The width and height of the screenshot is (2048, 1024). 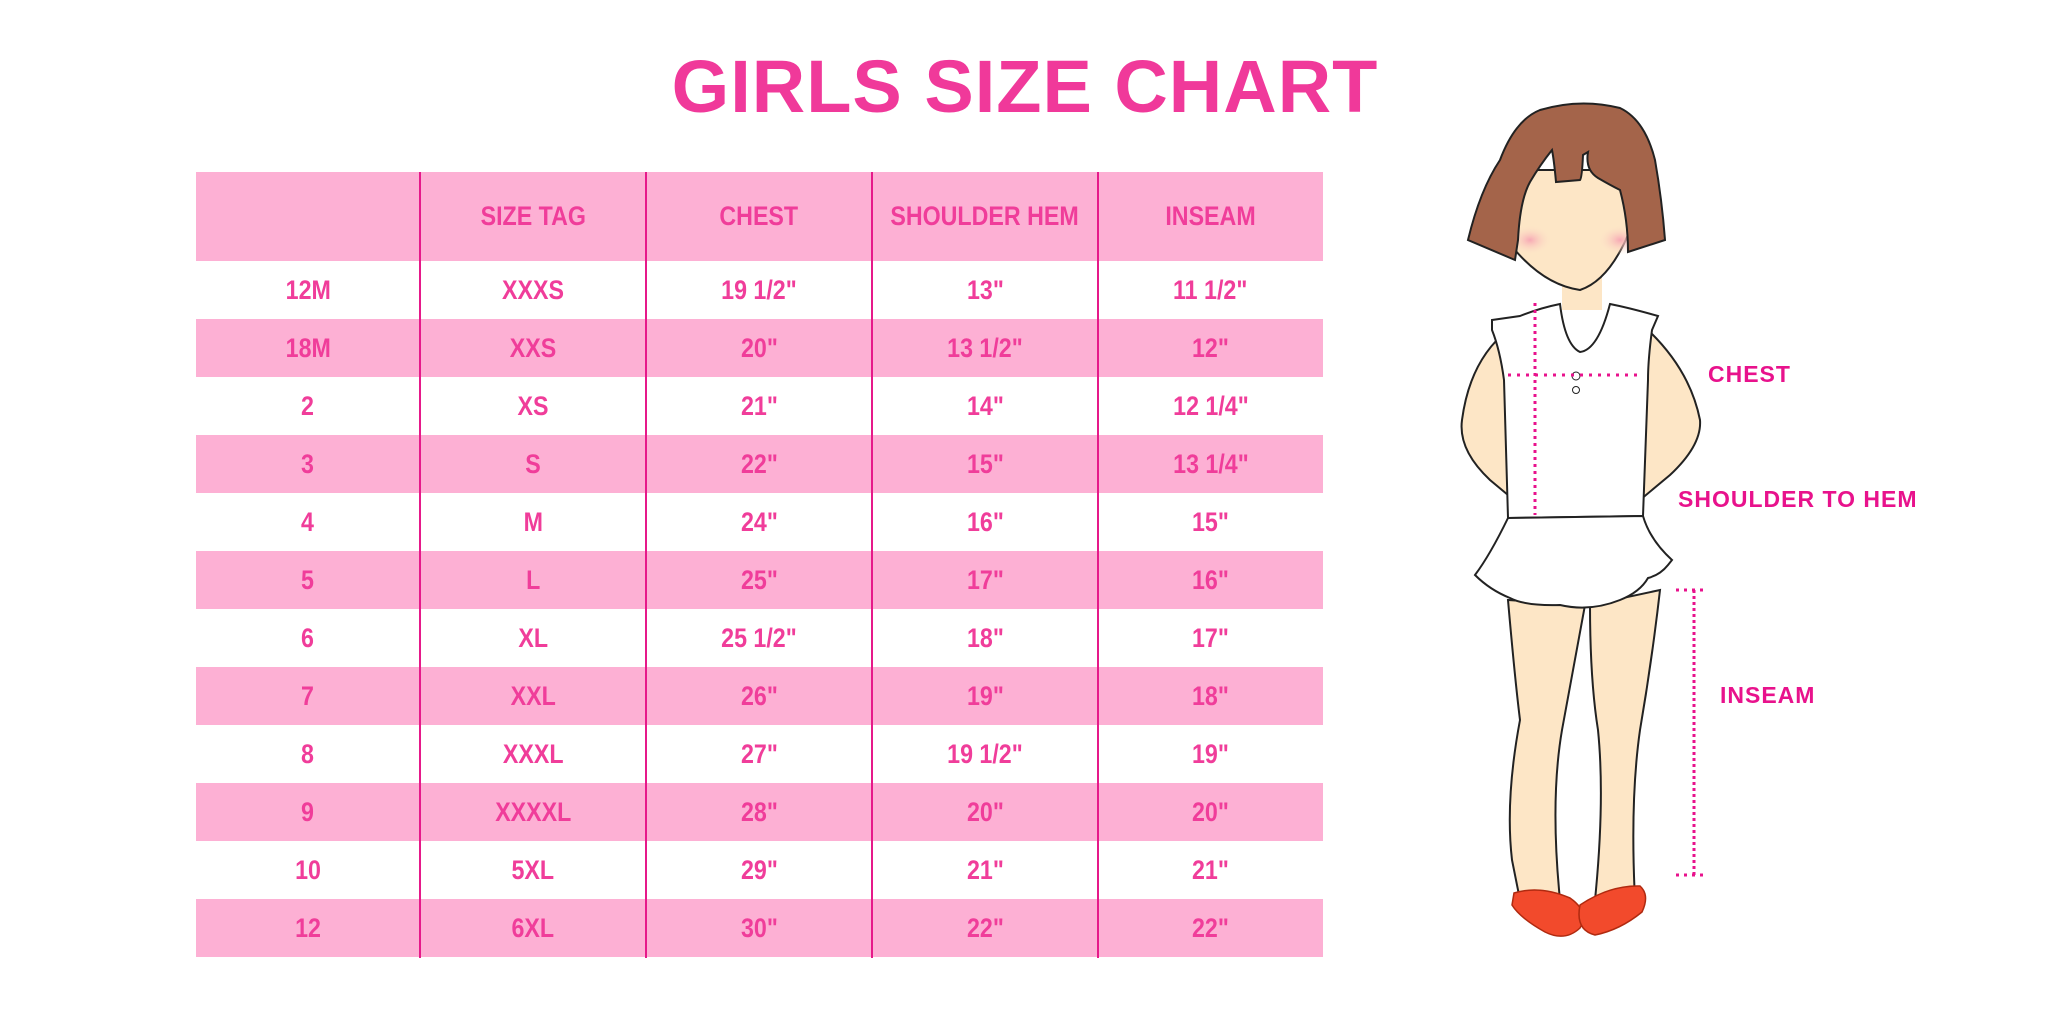 What do you see at coordinates (1210, 347) in the screenshot?
I see `table-cell-text: 12"` at bounding box center [1210, 347].